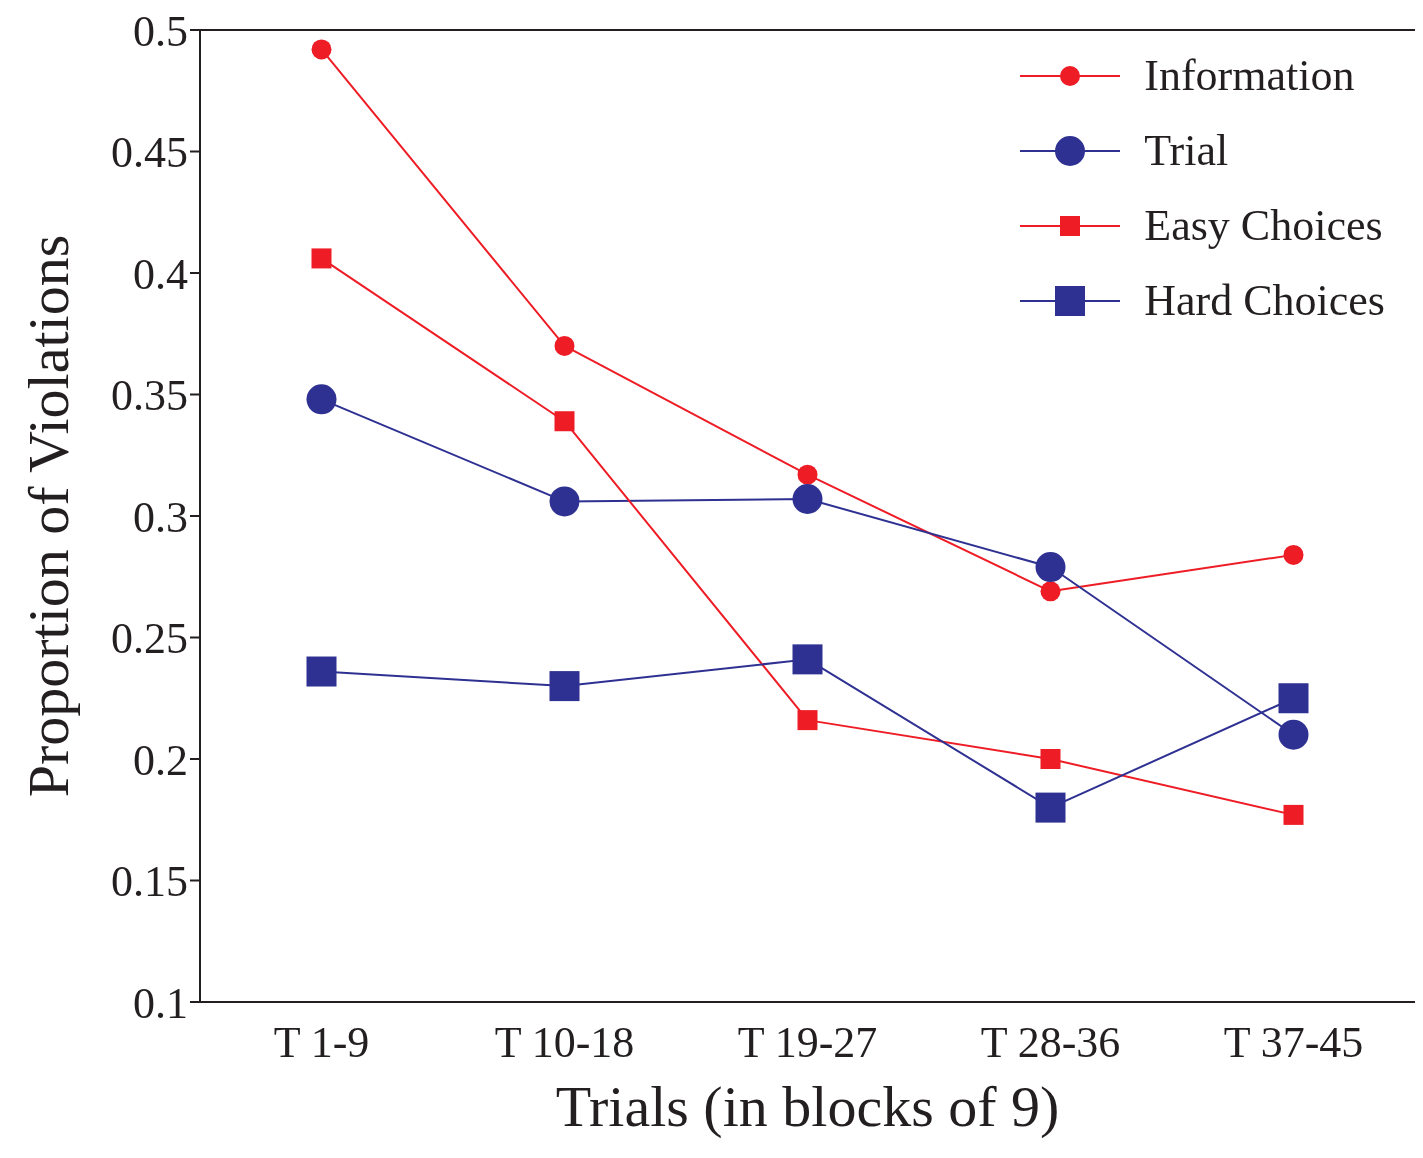 The image size is (1423, 1158). Describe the element at coordinates (160, 517) in the screenshot. I see `y-tick-label: 0.3` at that location.